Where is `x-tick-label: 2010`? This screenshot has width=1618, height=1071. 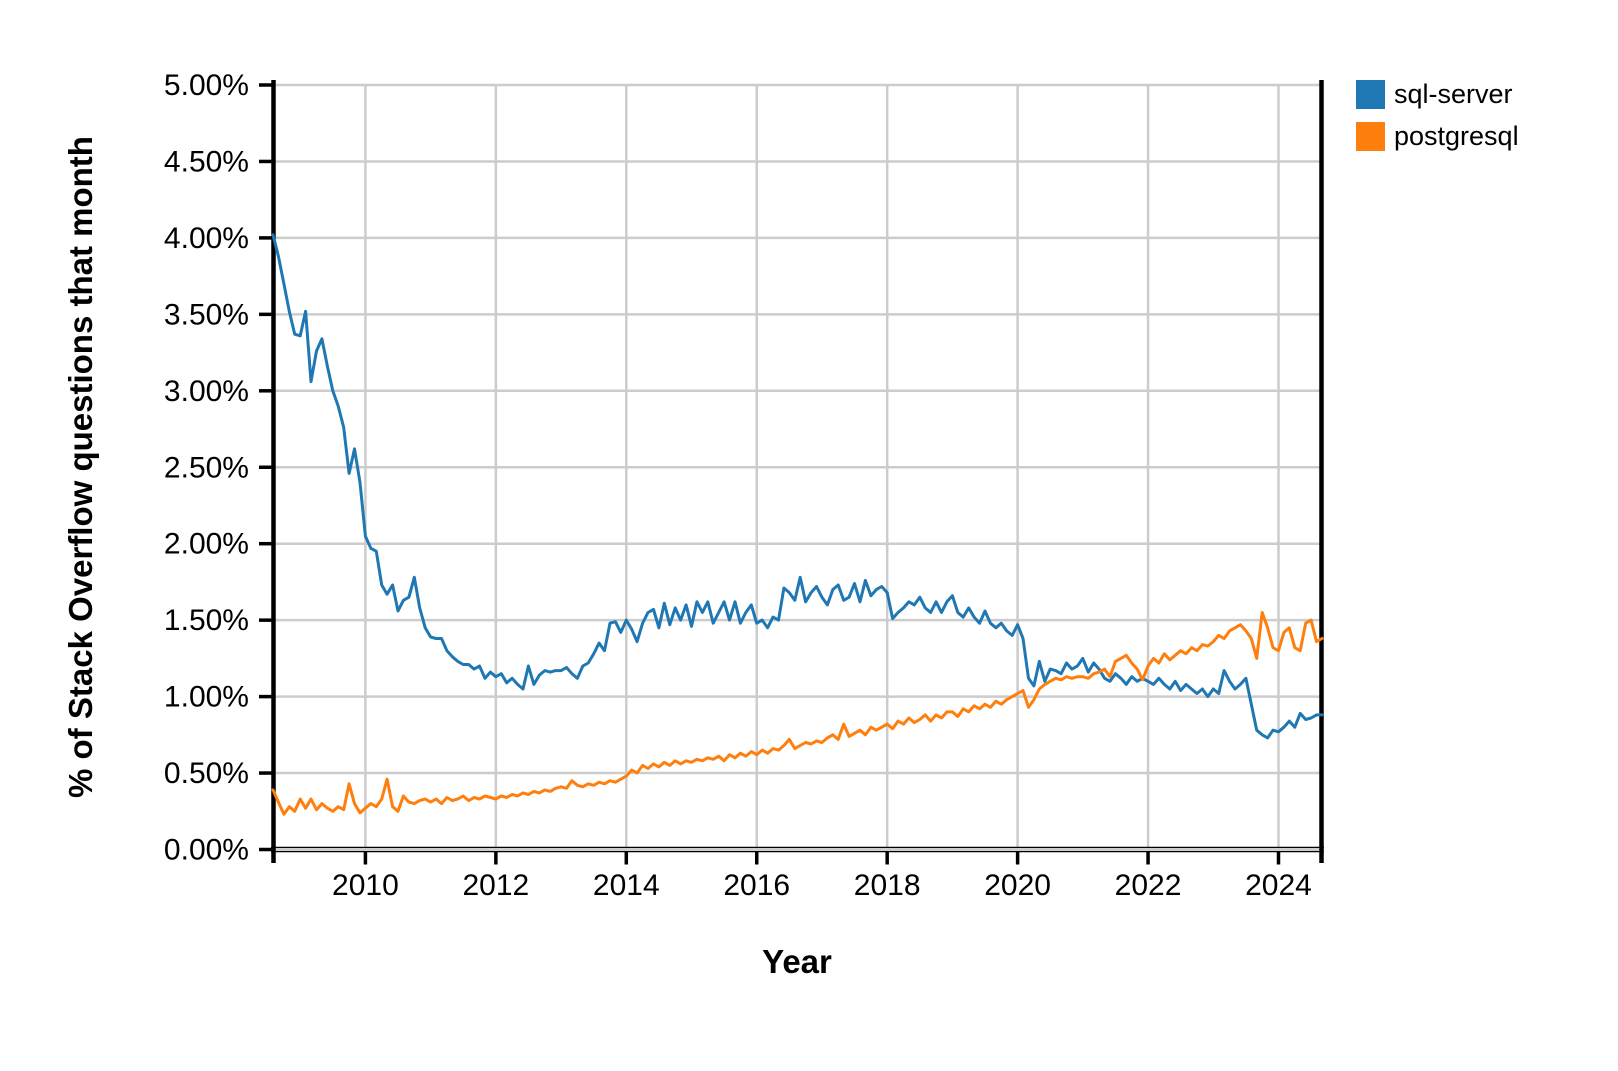 x-tick-label: 2010 is located at coordinates (365, 885).